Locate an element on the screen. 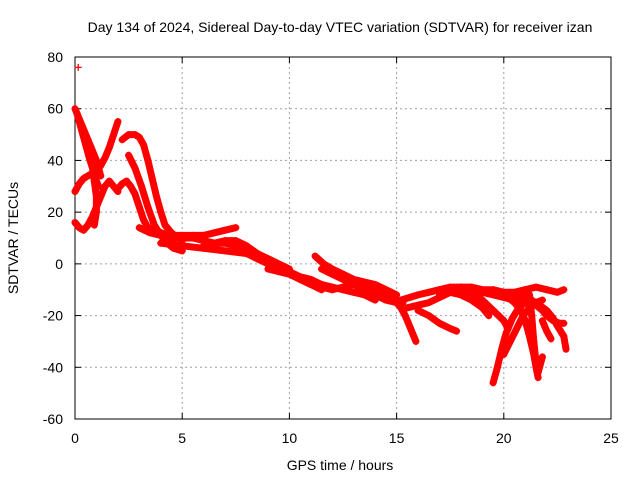  x-tick-label: 10 is located at coordinates (290, 438).